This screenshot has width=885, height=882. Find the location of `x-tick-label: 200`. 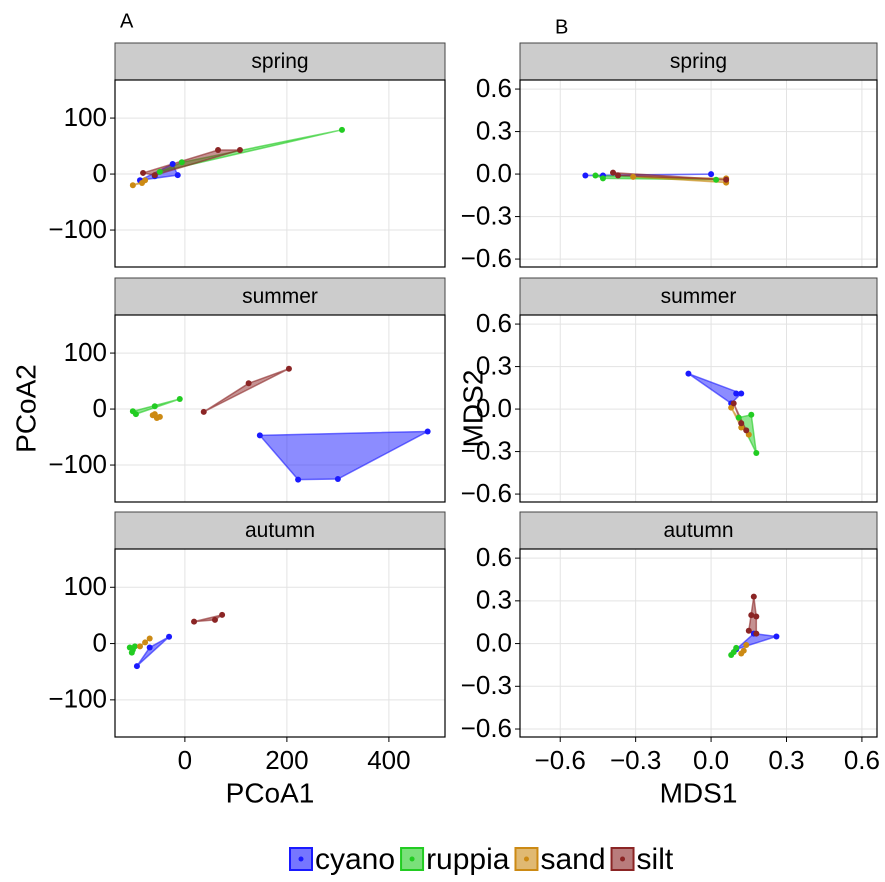

x-tick-label: 200 is located at coordinates (286, 760).